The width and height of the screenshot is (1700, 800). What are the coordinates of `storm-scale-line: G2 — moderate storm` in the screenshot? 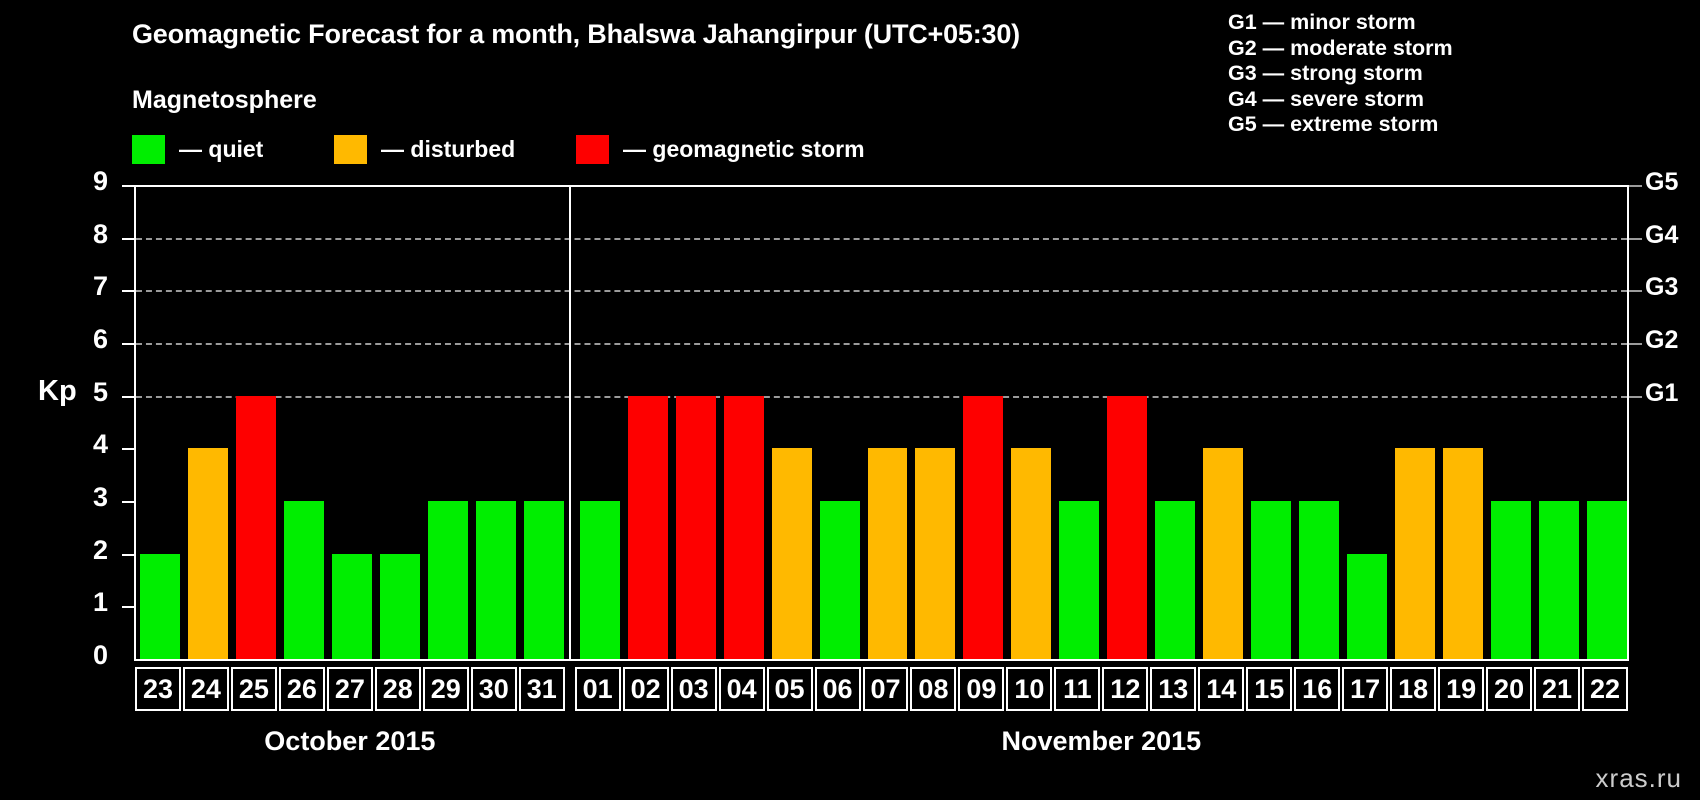 It's located at (1340, 47).